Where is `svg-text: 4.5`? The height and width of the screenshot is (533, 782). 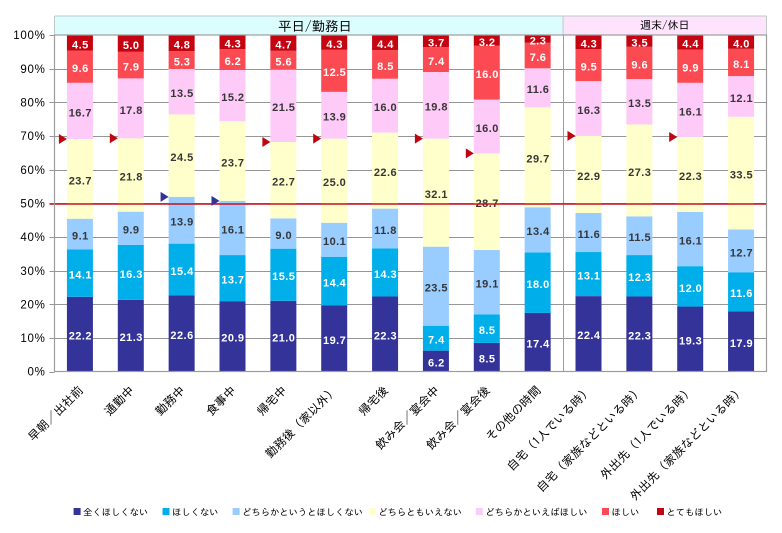
svg-text: 4.5 is located at coordinates (80, 45).